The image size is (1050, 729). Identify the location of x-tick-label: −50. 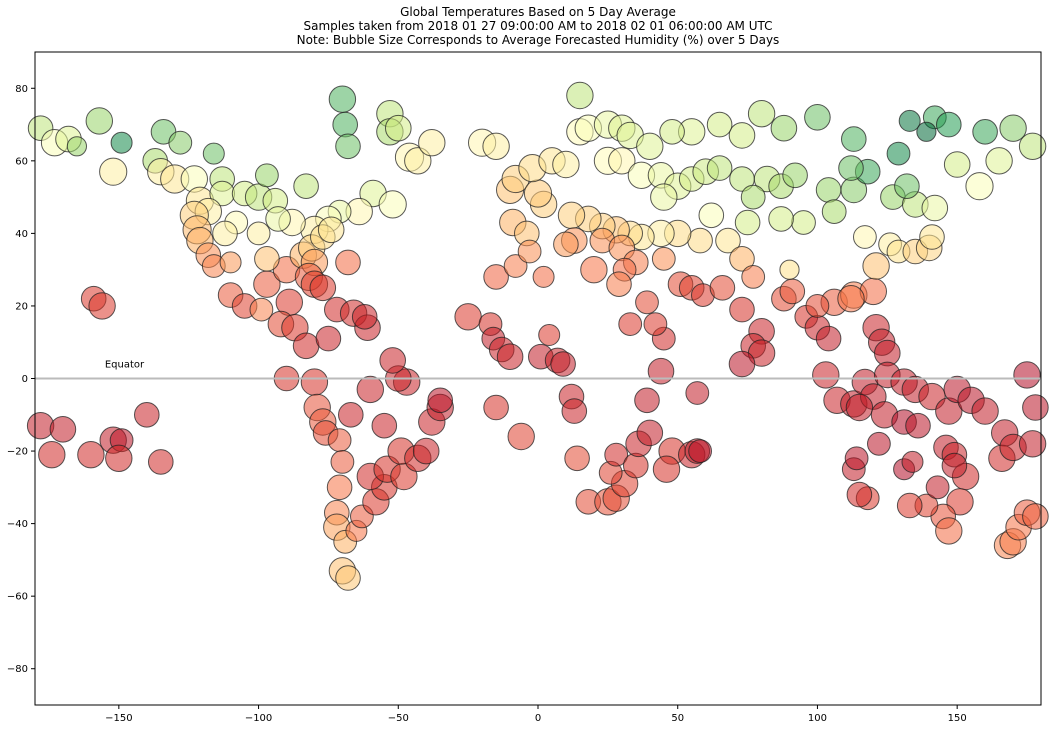
(398, 718).